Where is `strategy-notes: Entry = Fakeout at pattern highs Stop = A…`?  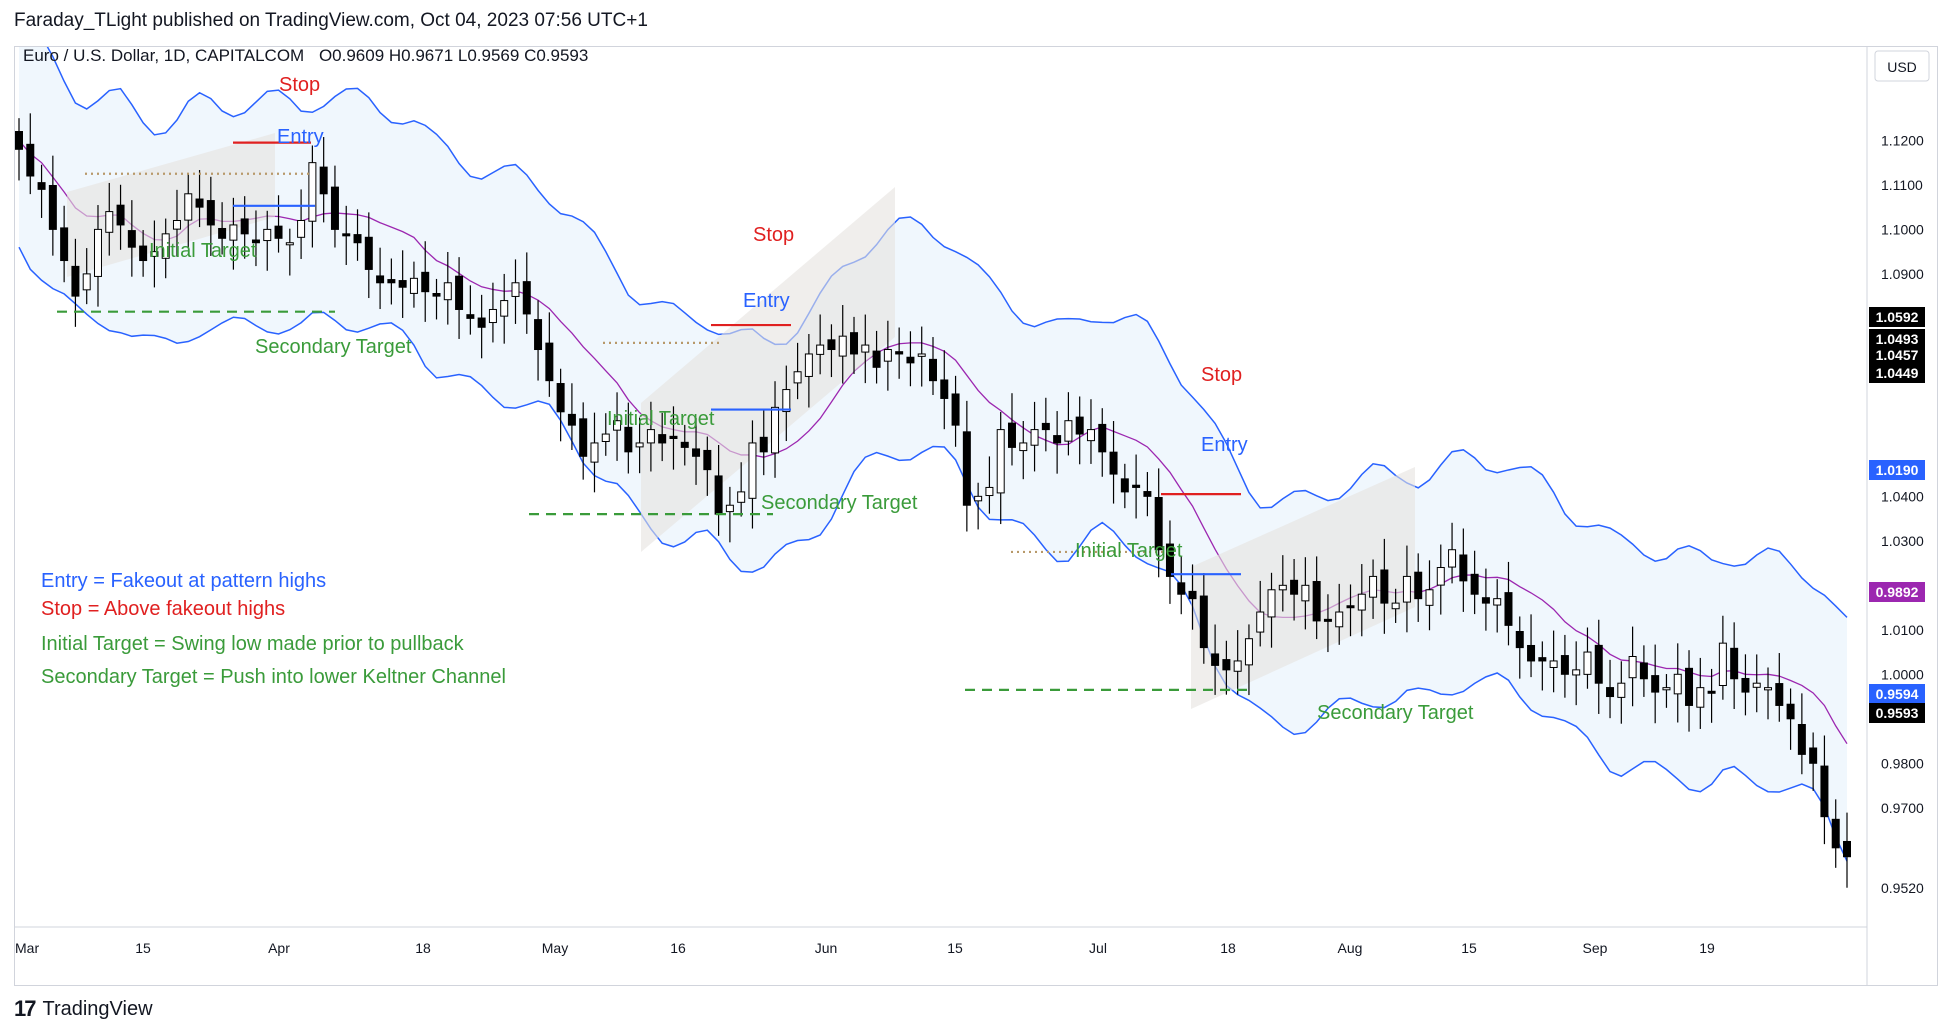
strategy-notes: Entry = Fakeout at pattern highs Stop = A… is located at coordinates (273, 629).